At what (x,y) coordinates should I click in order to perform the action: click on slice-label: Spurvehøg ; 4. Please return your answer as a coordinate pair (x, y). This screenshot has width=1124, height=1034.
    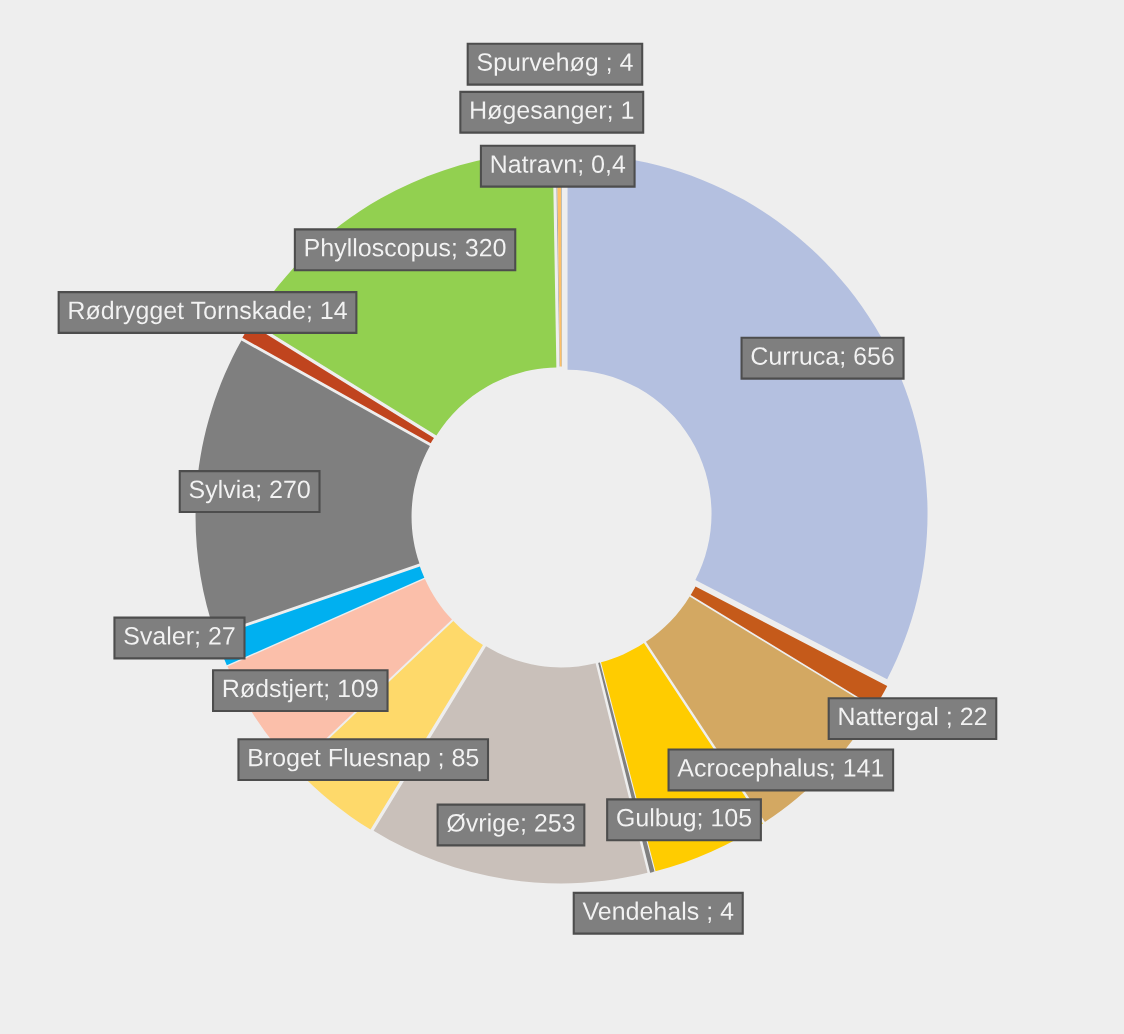
    Looking at the image, I should click on (555, 64).